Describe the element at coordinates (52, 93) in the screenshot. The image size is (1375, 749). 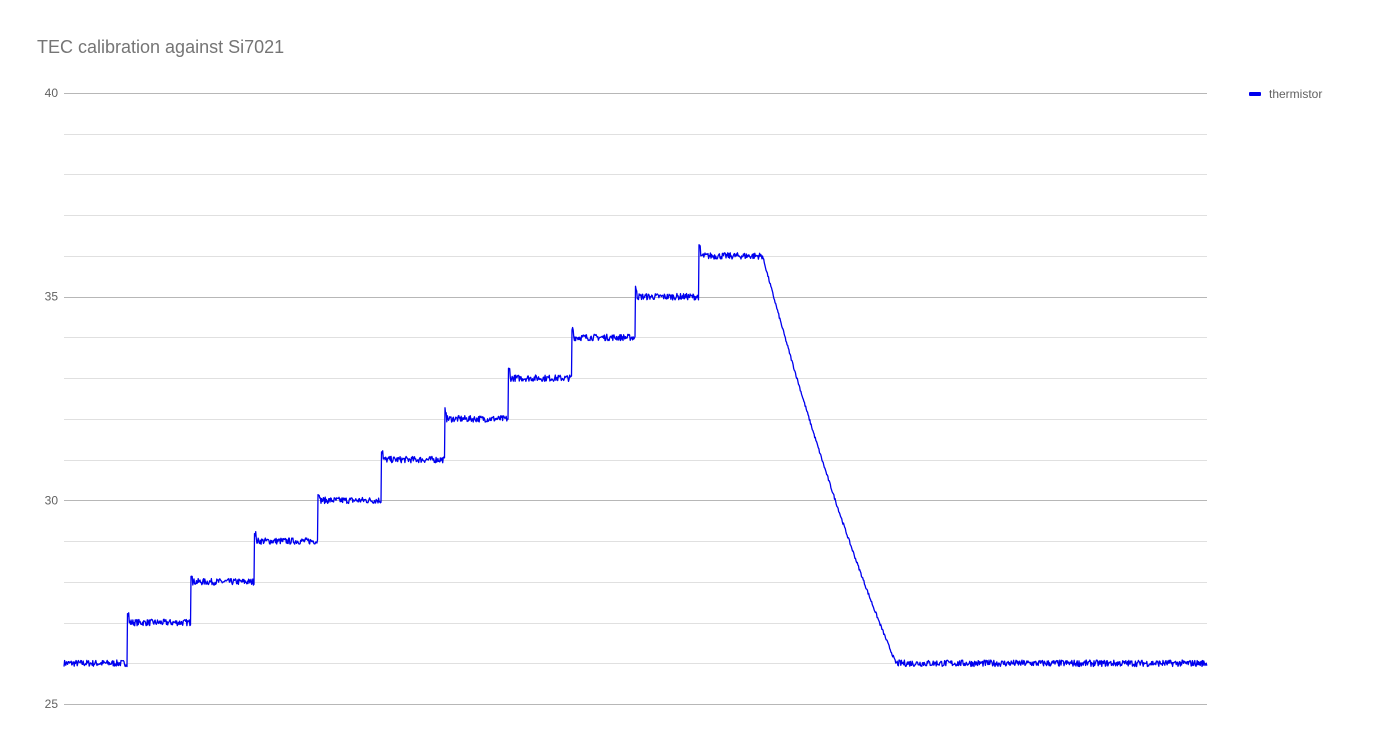
I see `y-tick-label: 40` at that location.